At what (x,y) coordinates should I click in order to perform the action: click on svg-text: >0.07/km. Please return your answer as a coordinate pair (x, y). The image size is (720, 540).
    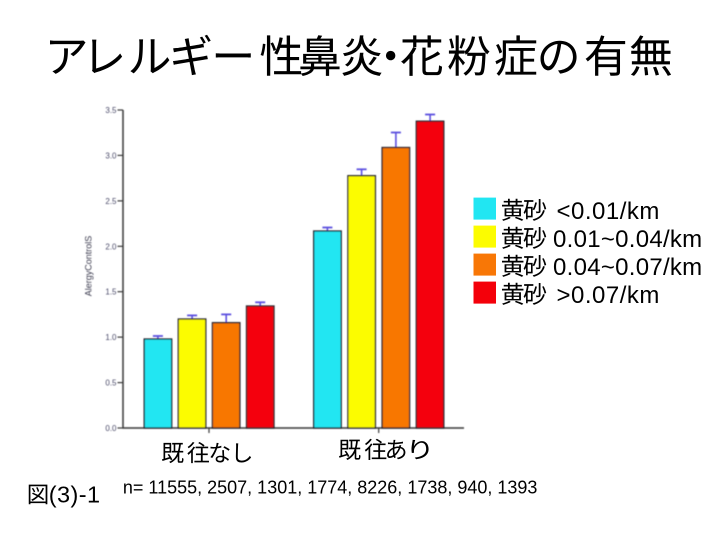
    Looking at the image, I should click on (608, 295).